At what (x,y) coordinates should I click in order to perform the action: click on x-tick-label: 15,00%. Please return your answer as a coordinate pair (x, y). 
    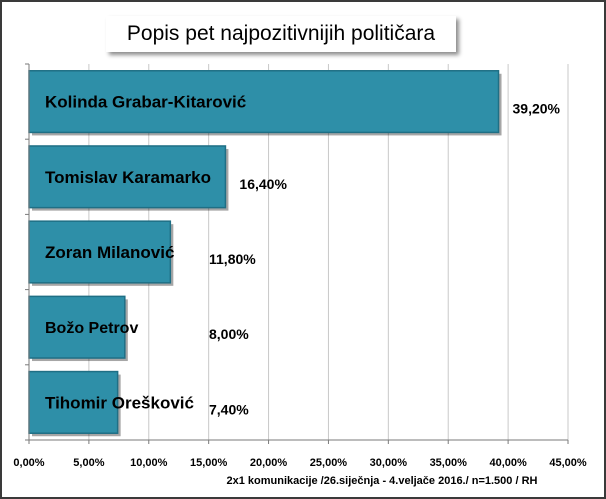
    Looking at the image, I should click on (209, 463).